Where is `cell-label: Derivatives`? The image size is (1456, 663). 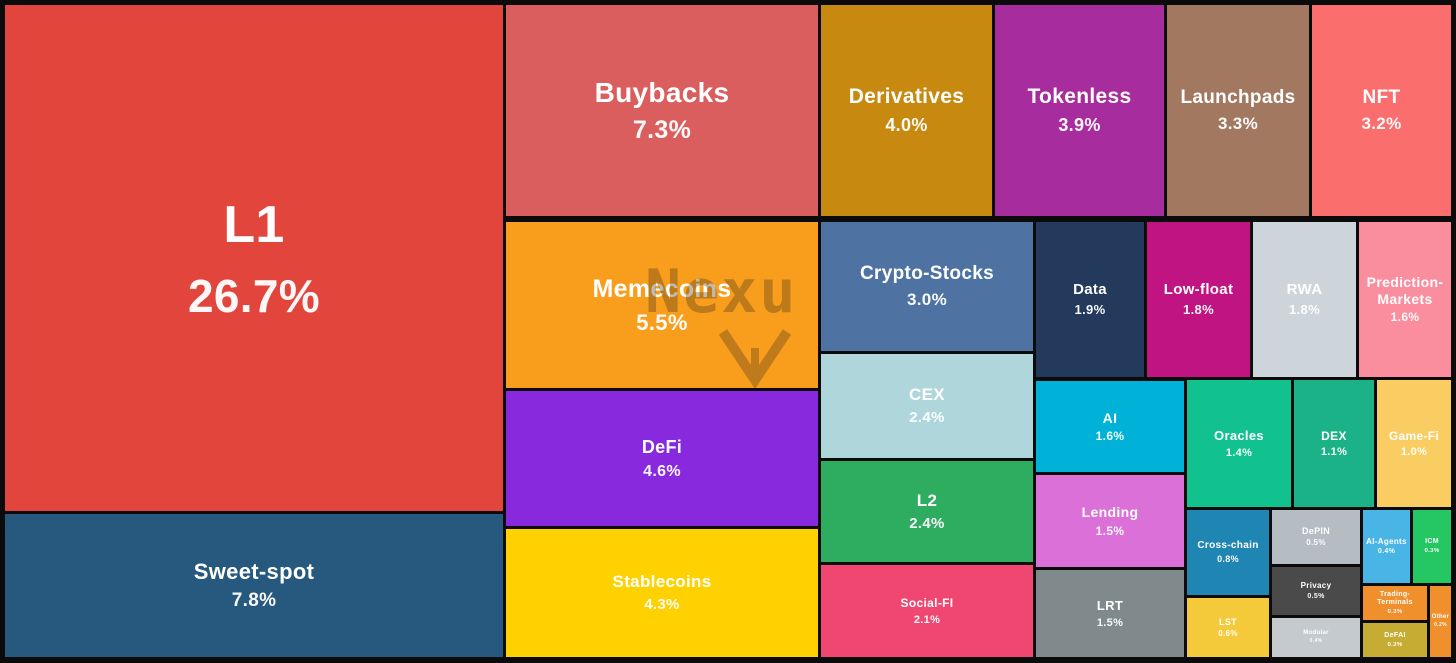 cell-label: Derivatives is located at coordinates (906, 97).